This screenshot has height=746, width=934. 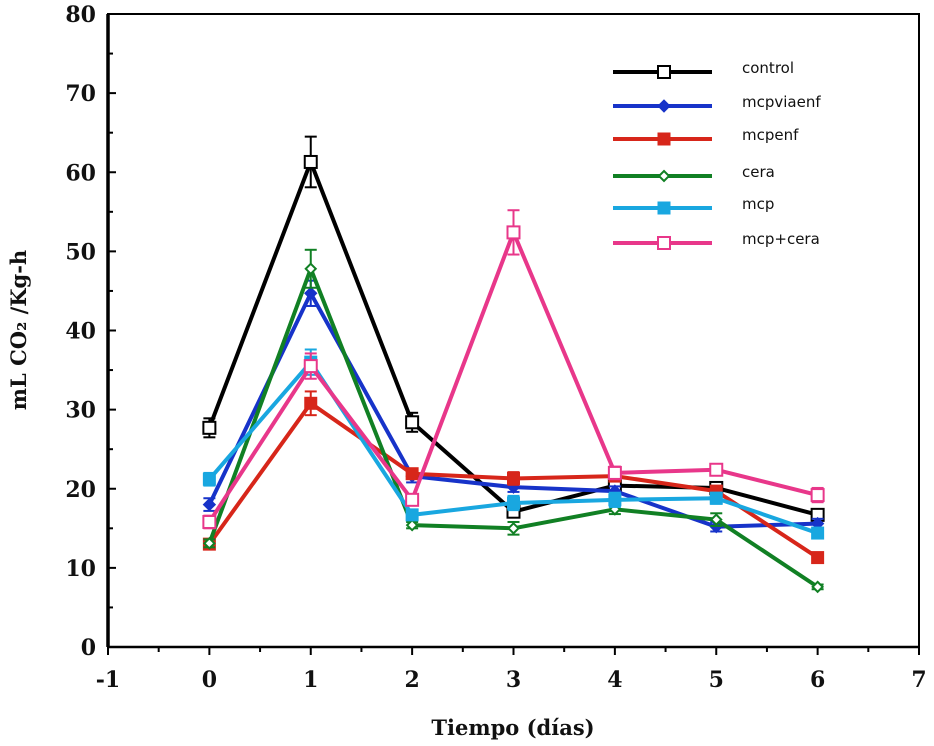 I want to click on x-tick-label: -1, so click(x=108, y=680).